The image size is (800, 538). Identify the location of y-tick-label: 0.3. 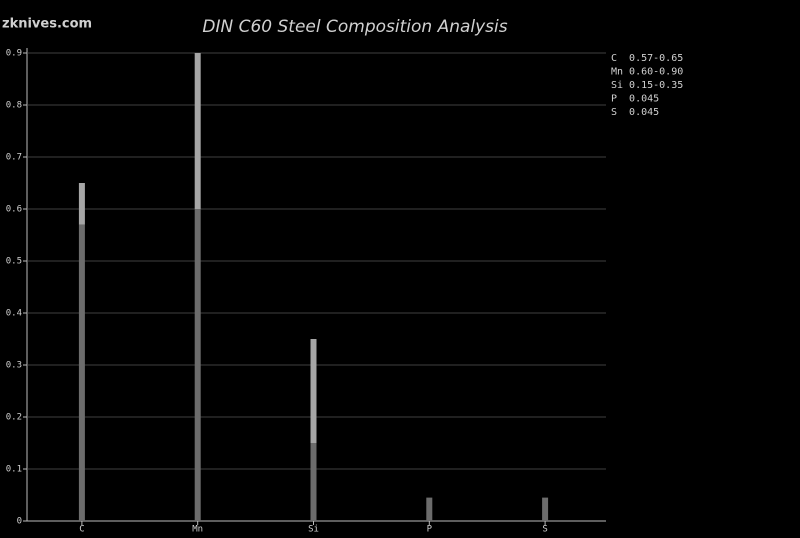
(14, 366).